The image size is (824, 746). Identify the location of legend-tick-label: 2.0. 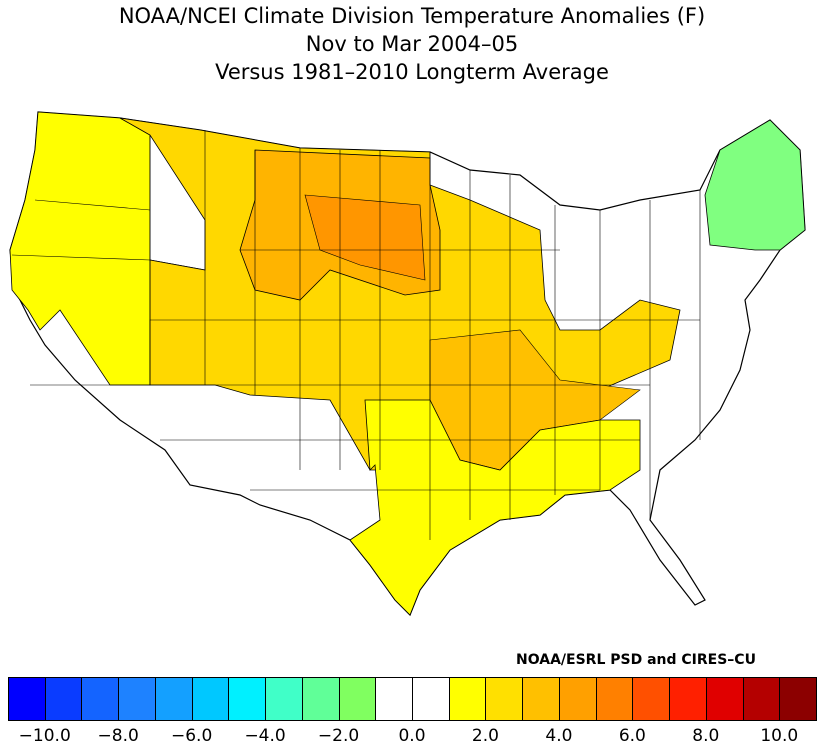
(485, 736).